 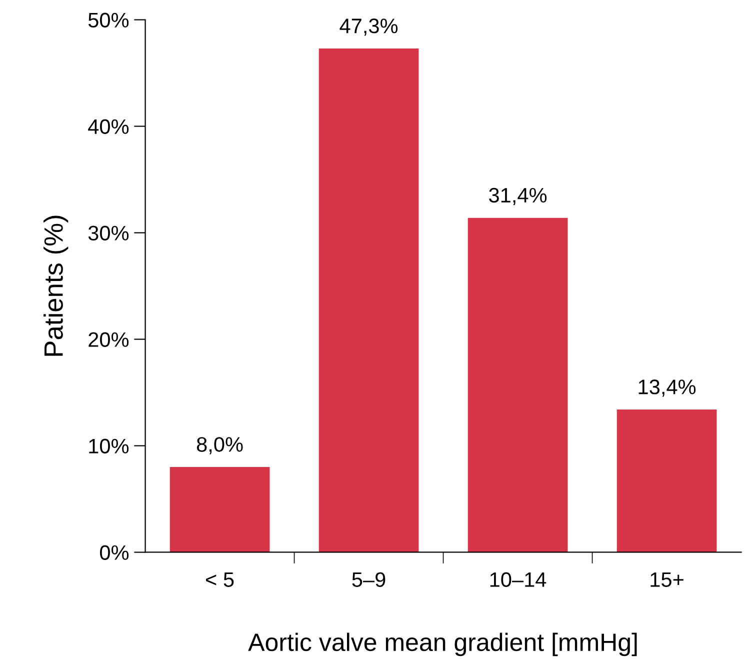 What do you see at coordinates (108, 20) in the screenshot?
I see `y-tick-label: 50%` at bounding box center [108, 20].